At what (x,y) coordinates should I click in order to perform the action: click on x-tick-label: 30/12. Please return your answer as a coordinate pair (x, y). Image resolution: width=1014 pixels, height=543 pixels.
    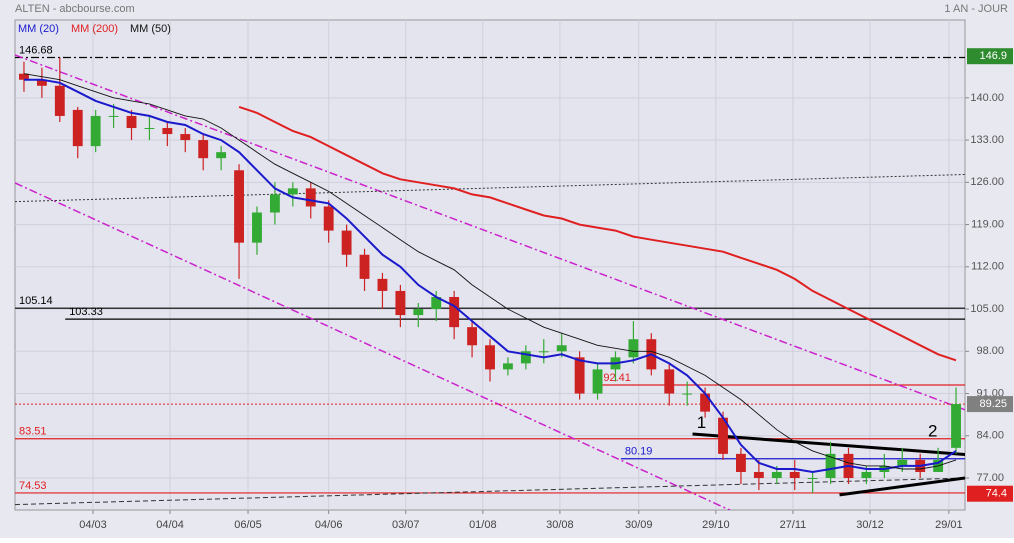
    Looking at the image, I should click on (870, 525).